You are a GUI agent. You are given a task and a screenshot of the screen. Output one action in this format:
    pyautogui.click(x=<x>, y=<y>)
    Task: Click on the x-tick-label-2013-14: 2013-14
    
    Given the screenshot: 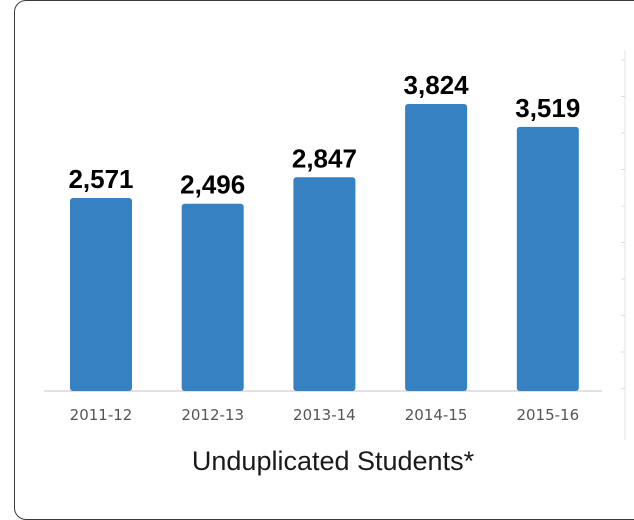 What is the action you would take?
    pyautogui.click(x=324, y=415)
    